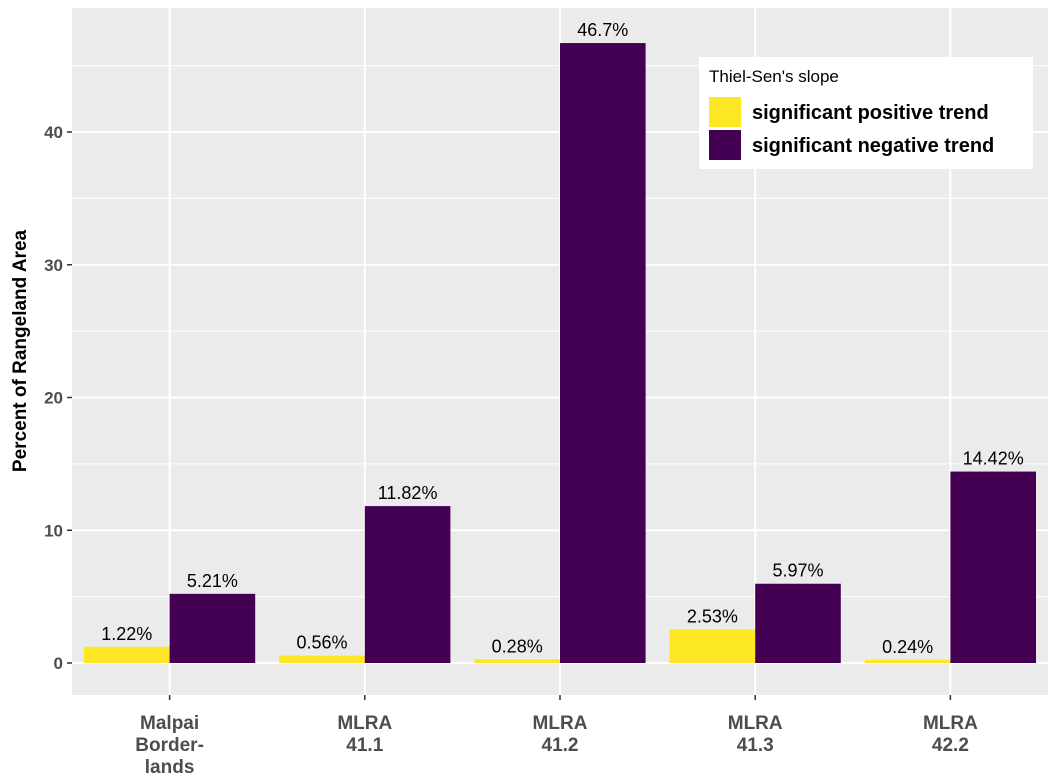  What do you see at coordinates (126, 634) in the screenshot?
I see `data-label: 1.22%` at bounding box center [126, 634].